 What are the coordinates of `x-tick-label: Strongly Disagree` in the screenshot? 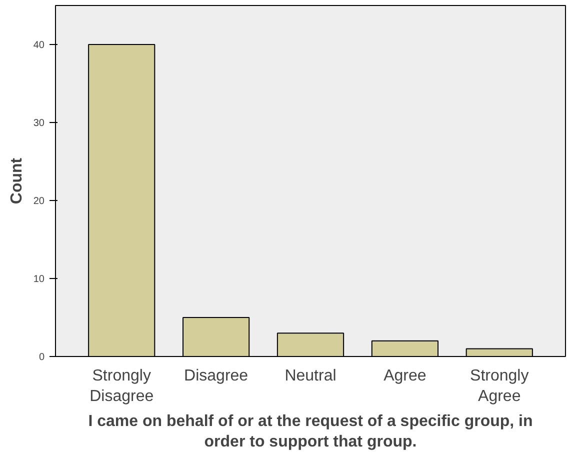 It's located at (122, 386).